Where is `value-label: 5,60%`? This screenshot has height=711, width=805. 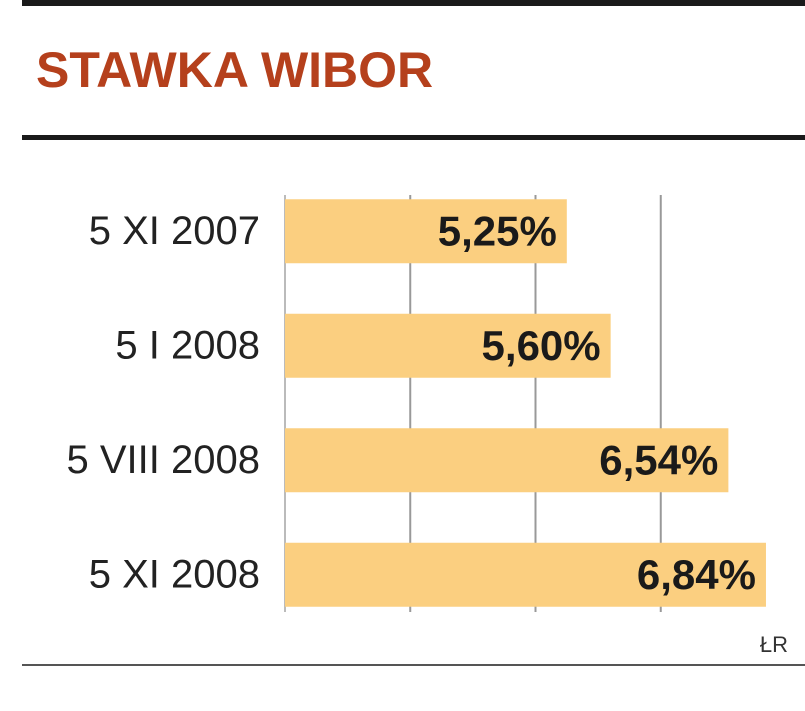 value-label: 5,60% is located at coordinates (541, 345).